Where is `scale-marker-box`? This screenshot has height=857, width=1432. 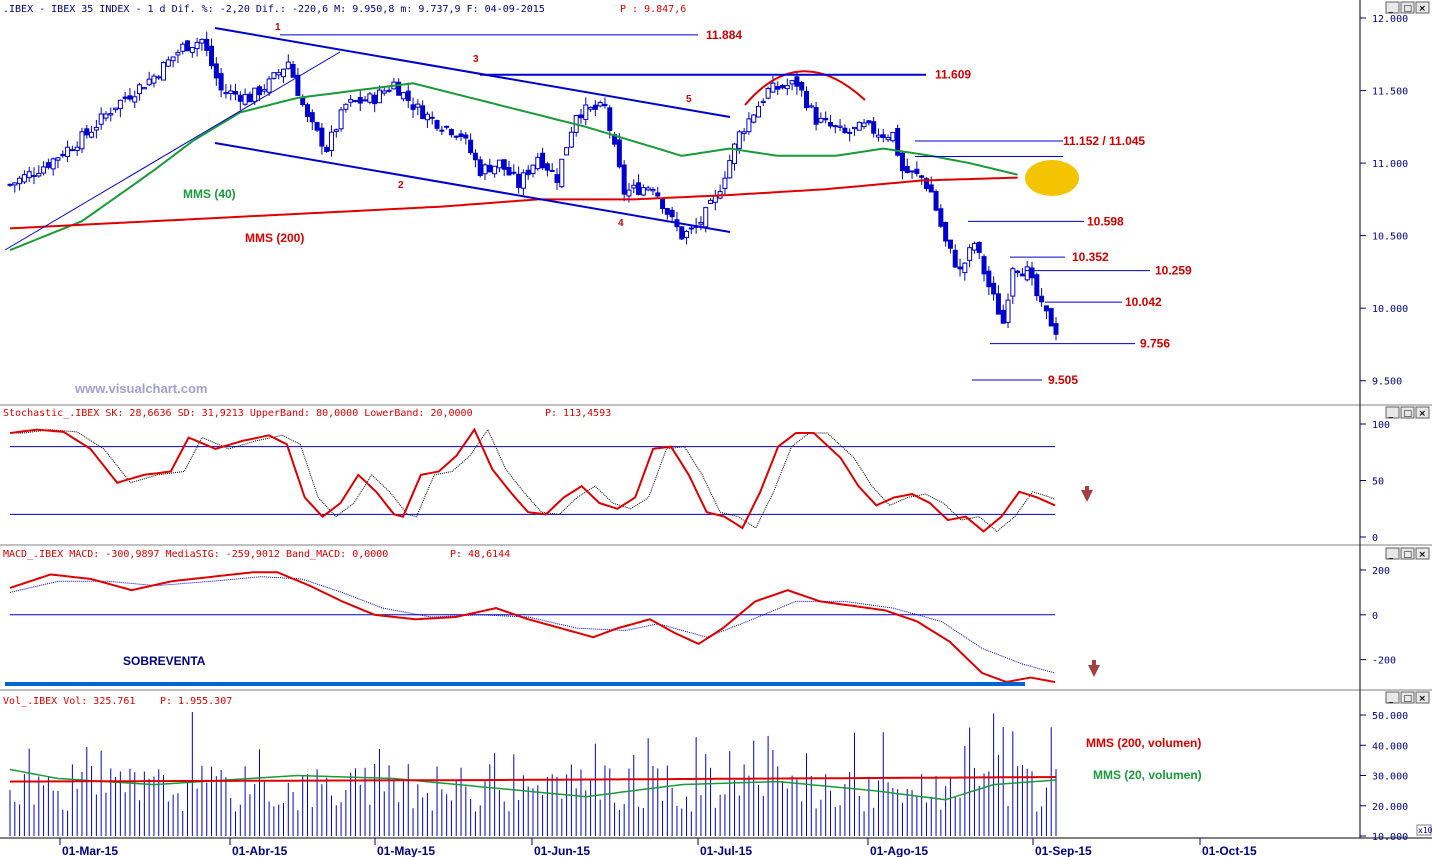 scale-marker-box is located at coordinates (1424, 830).